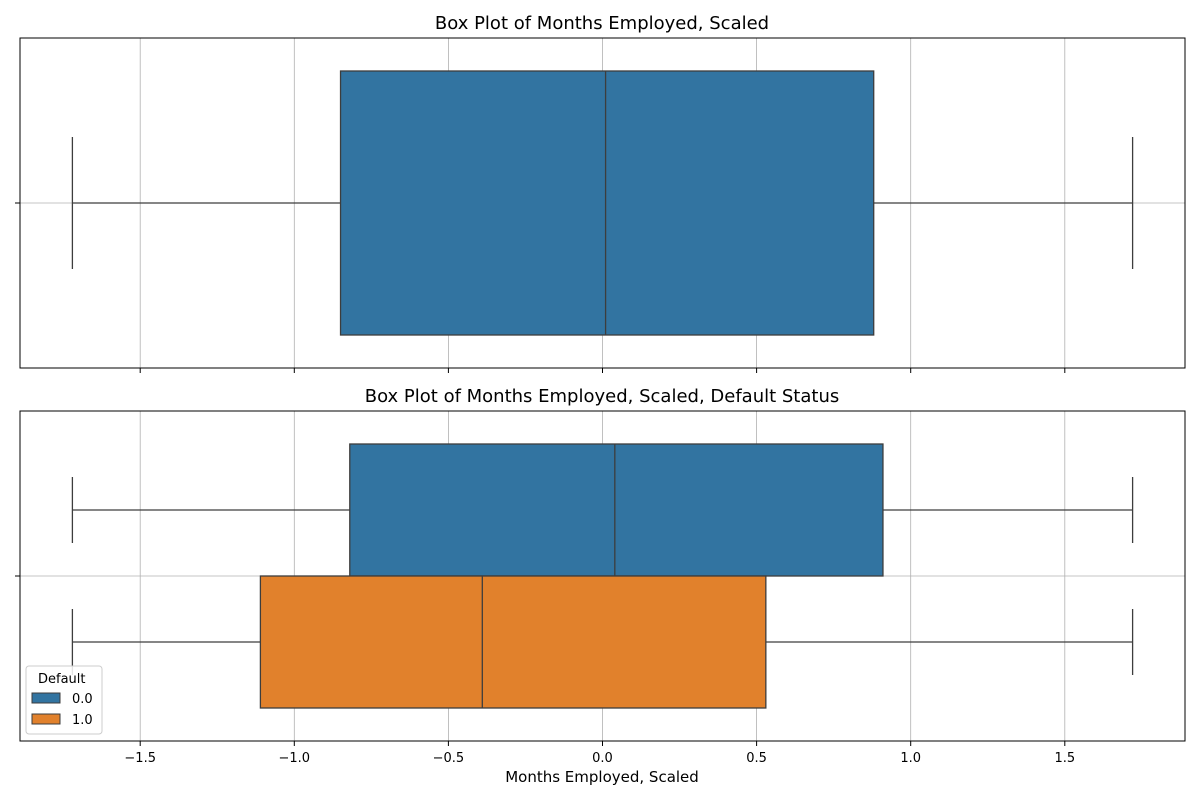 Image resolution: width=1200 pixels, height=800 pixels. Describe the element at coordinates (64, 700) in the screenshot. I see `legend: Default 0.0 1.0` at that location.